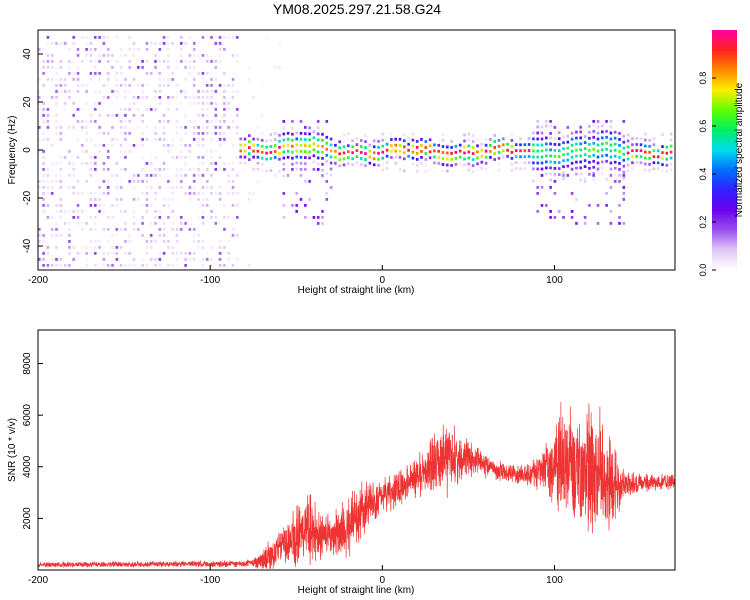  Describe the element at coordinates (703, 174) in the screenshot. I see `colorbar-tick-label: 0.4` at that location.